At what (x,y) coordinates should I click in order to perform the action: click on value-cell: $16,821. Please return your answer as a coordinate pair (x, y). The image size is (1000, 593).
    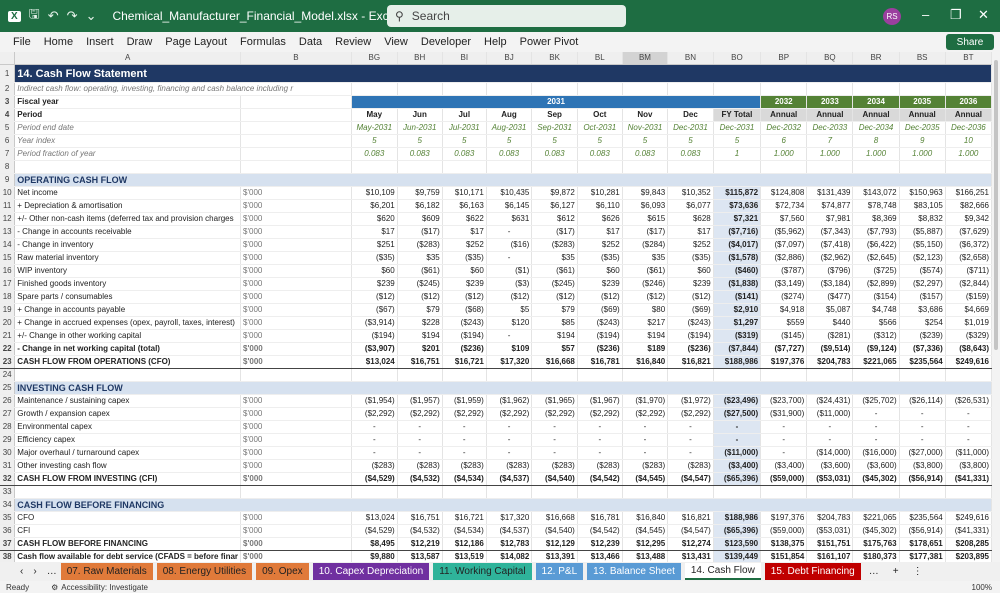
    Looking at the image, I should click on (690, 362).